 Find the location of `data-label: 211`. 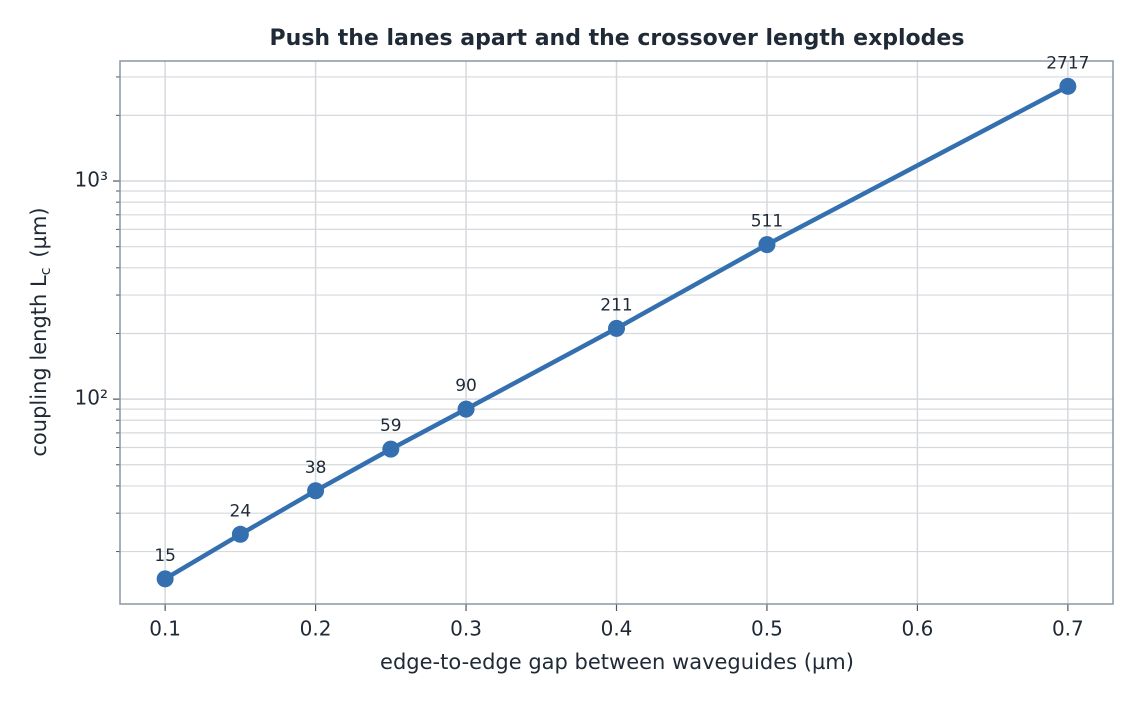

data-label: 211 is located at coordinates (616, 305).